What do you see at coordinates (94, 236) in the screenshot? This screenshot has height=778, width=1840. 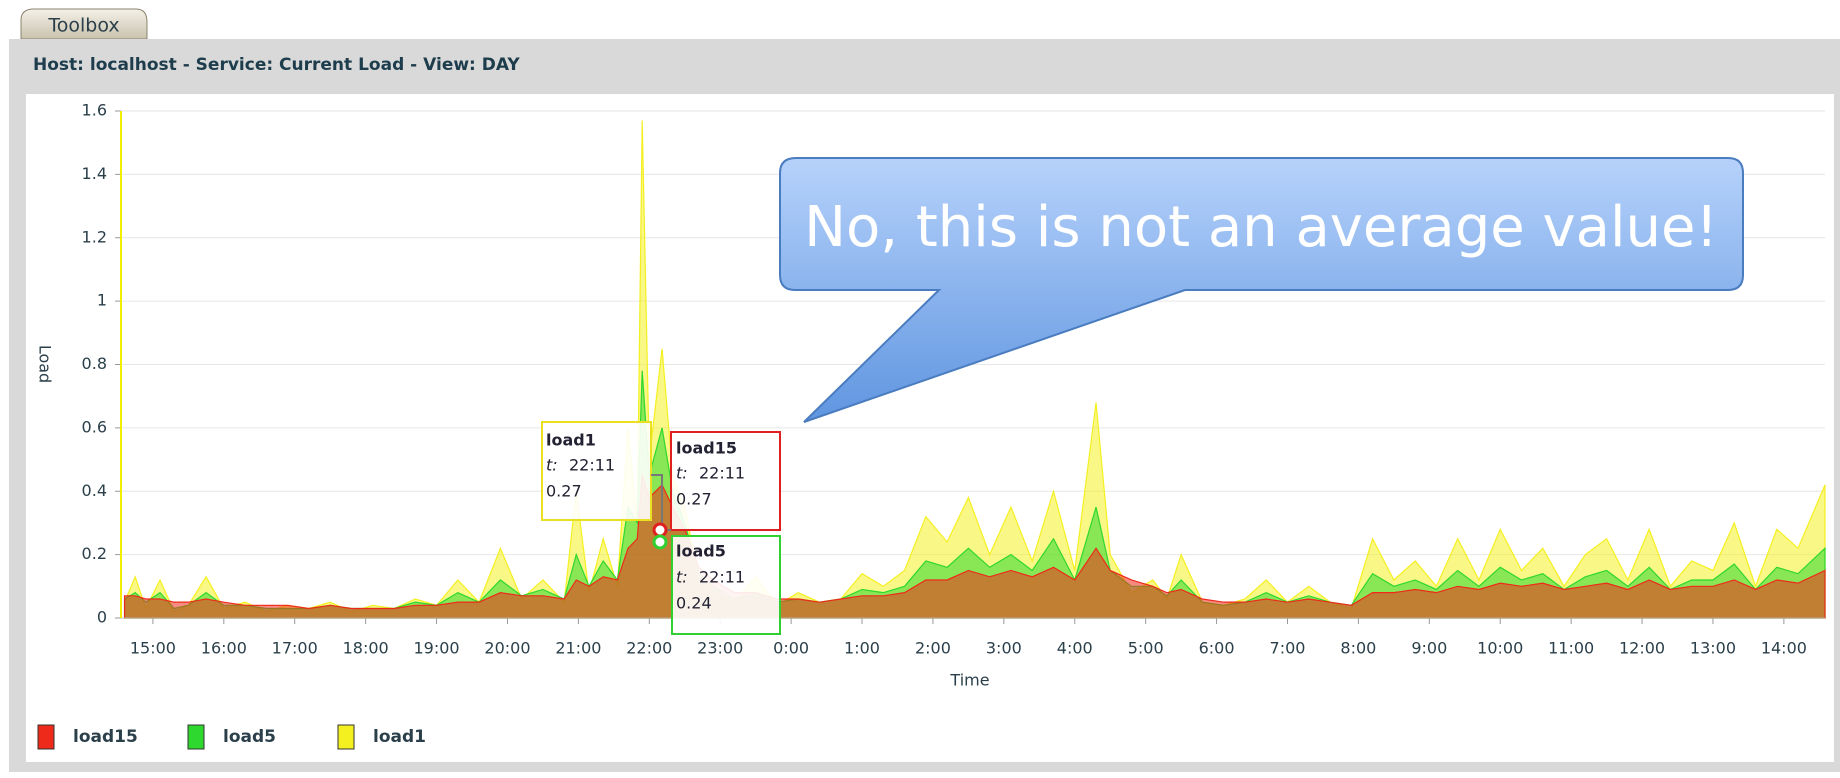 I see `y-tick-label: 1.2` at bounding box center [94, 236].